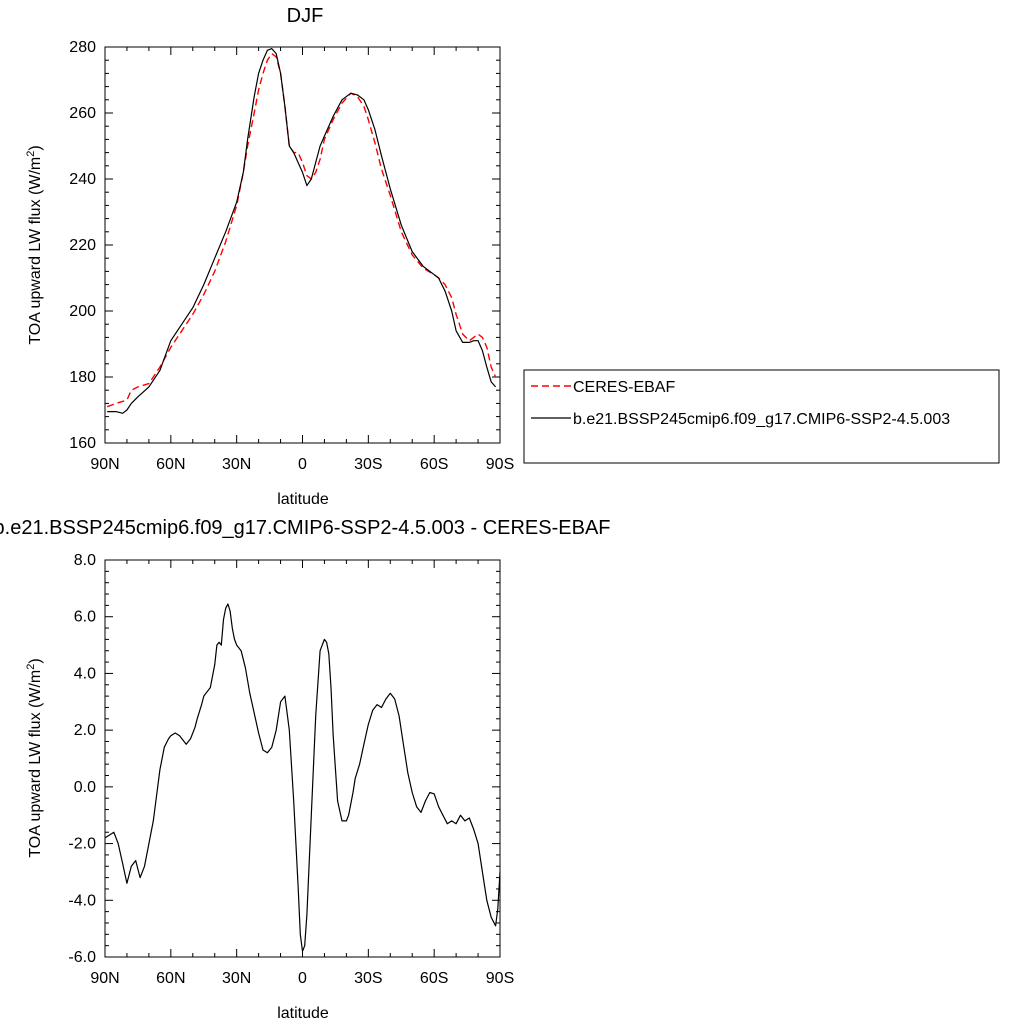 This screenshot has height=1024, width=1024. What do you see at coordinates (35, 147) in the screenshot?
I see `top-y-axis-title-close: )` at bounding box center [35, 147].